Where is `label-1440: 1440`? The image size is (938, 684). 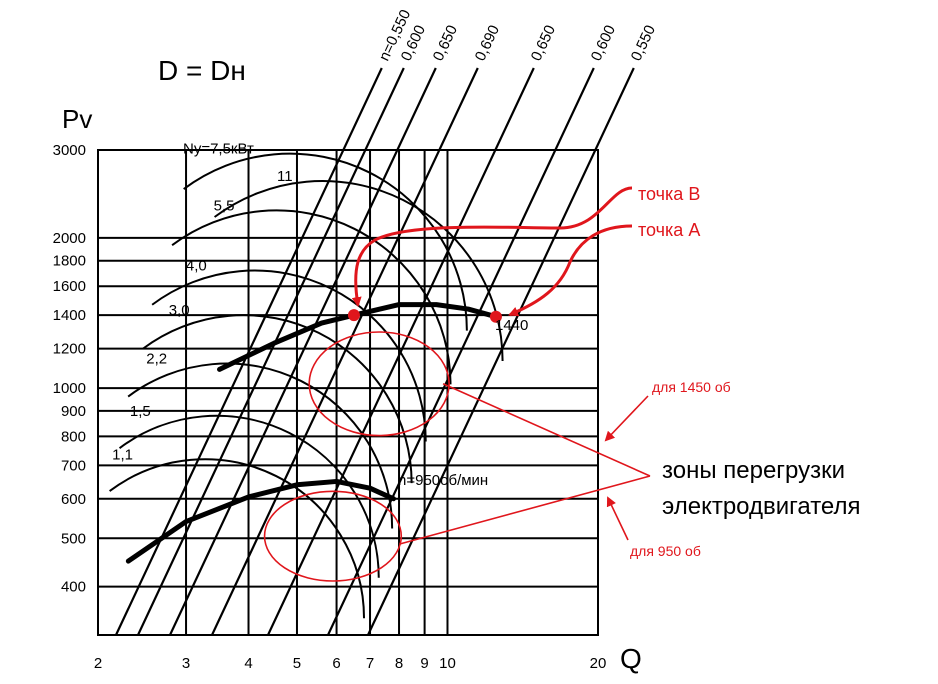 label-1440: 1440 is located at coordinates (511, 325).